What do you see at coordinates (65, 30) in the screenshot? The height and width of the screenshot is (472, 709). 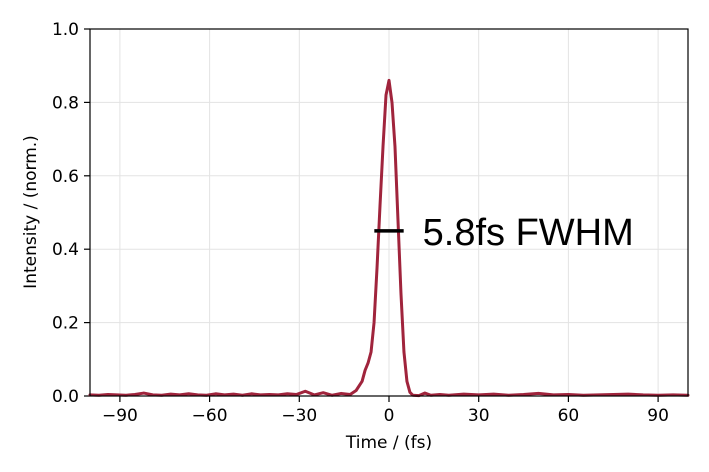 I see `y-tick-label: 1.0` at bounding box center [65, 30].